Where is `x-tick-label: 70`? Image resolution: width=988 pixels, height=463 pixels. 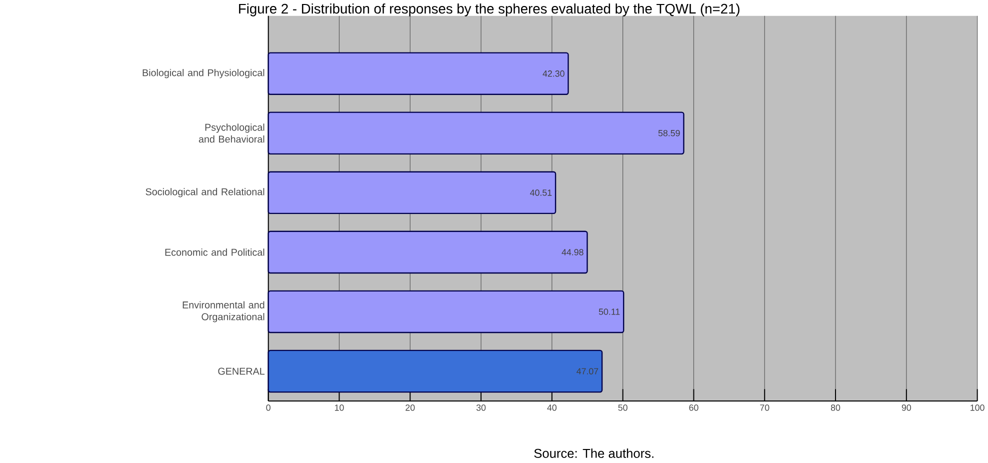
x-tick-label: 70 is located at coordinates (765, 407).